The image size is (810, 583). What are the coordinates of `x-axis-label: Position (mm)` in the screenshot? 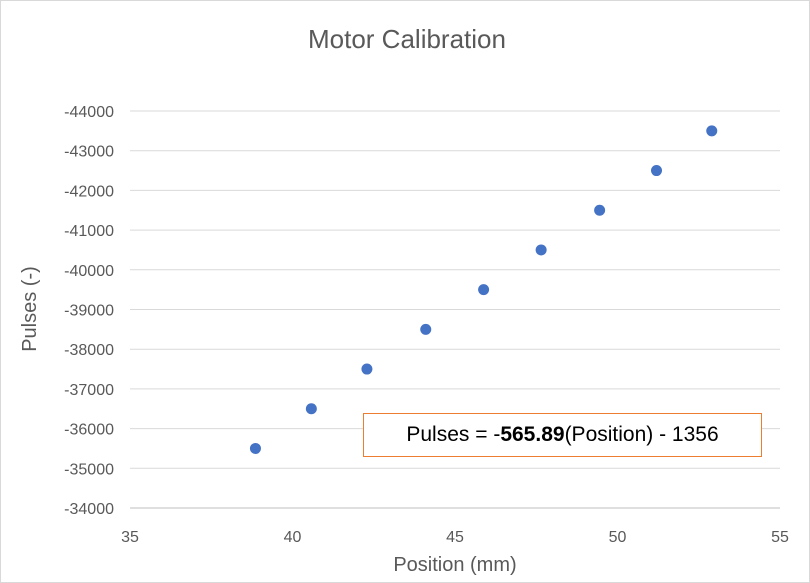 It's located at (454, 565).